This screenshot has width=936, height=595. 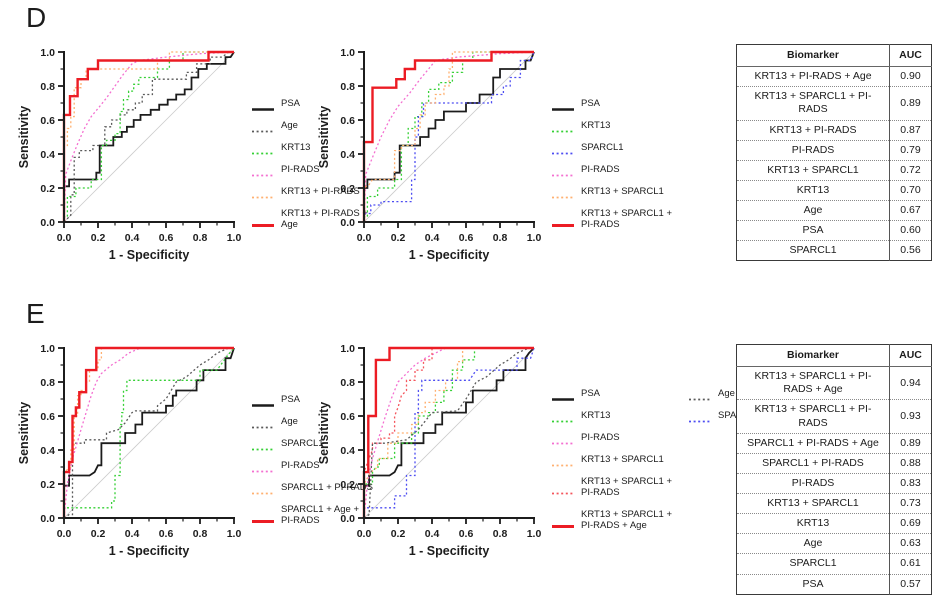 I want to click on auc-cell: 0.72, so click(x=910, y=170).